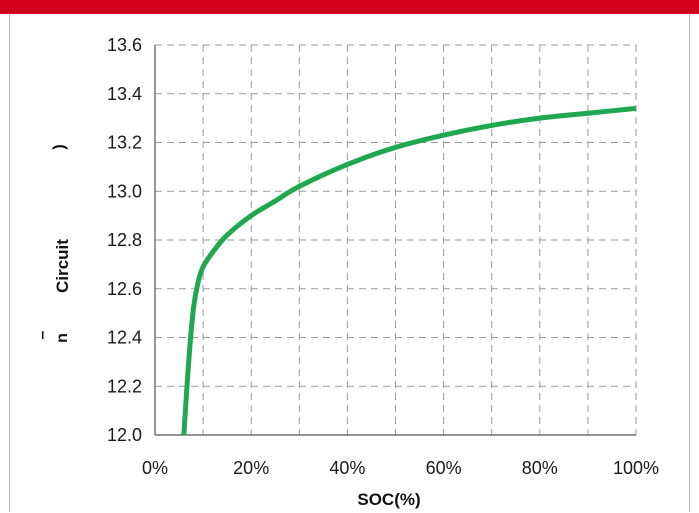 The width and height of the screenshot is (699, 513). Describe the element at coordinates (124, 143) in the screenshot. I see `y-tick-label: 13.2` at that location.